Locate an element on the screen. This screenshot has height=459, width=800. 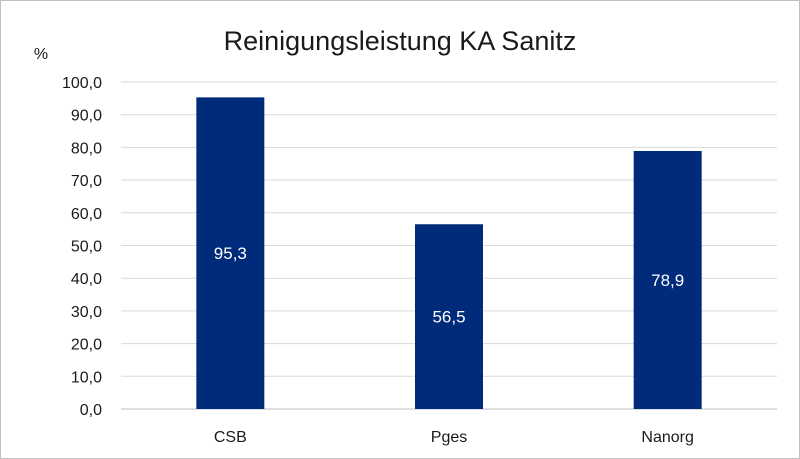
y-tick-label: 70,0 is located at coordinates (86, 181).